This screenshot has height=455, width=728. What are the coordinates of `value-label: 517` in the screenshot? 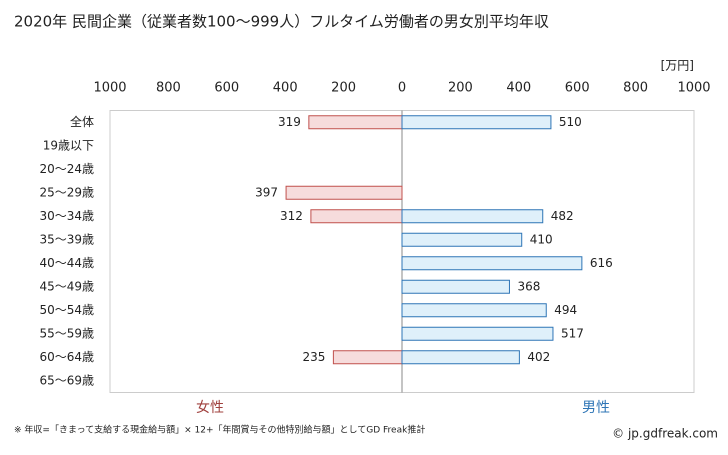 It's located at (572, 333).